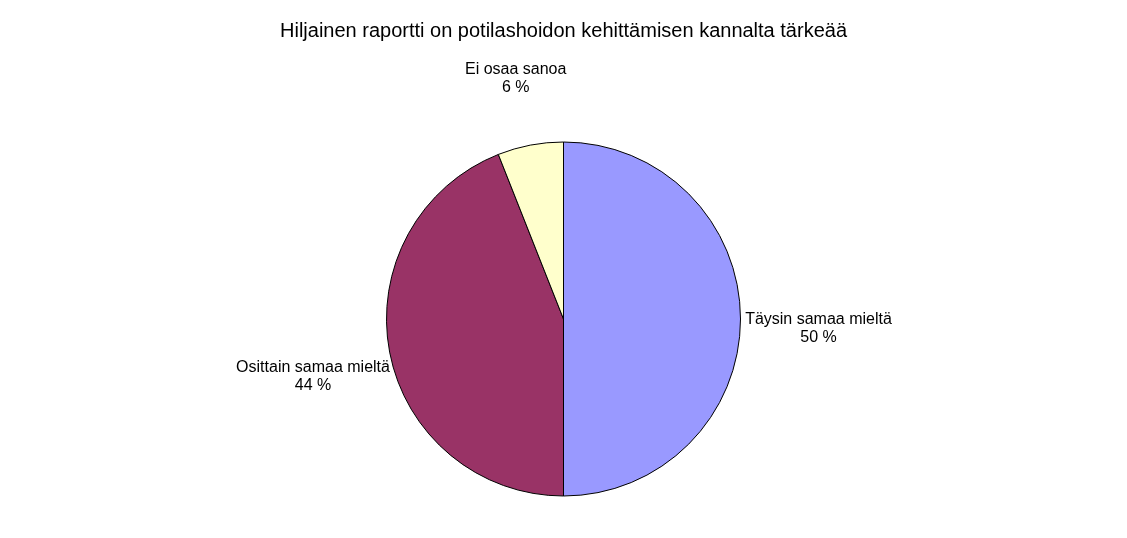  I want to click on slice-label: Ei osaa sanoa, so click(516, 68).